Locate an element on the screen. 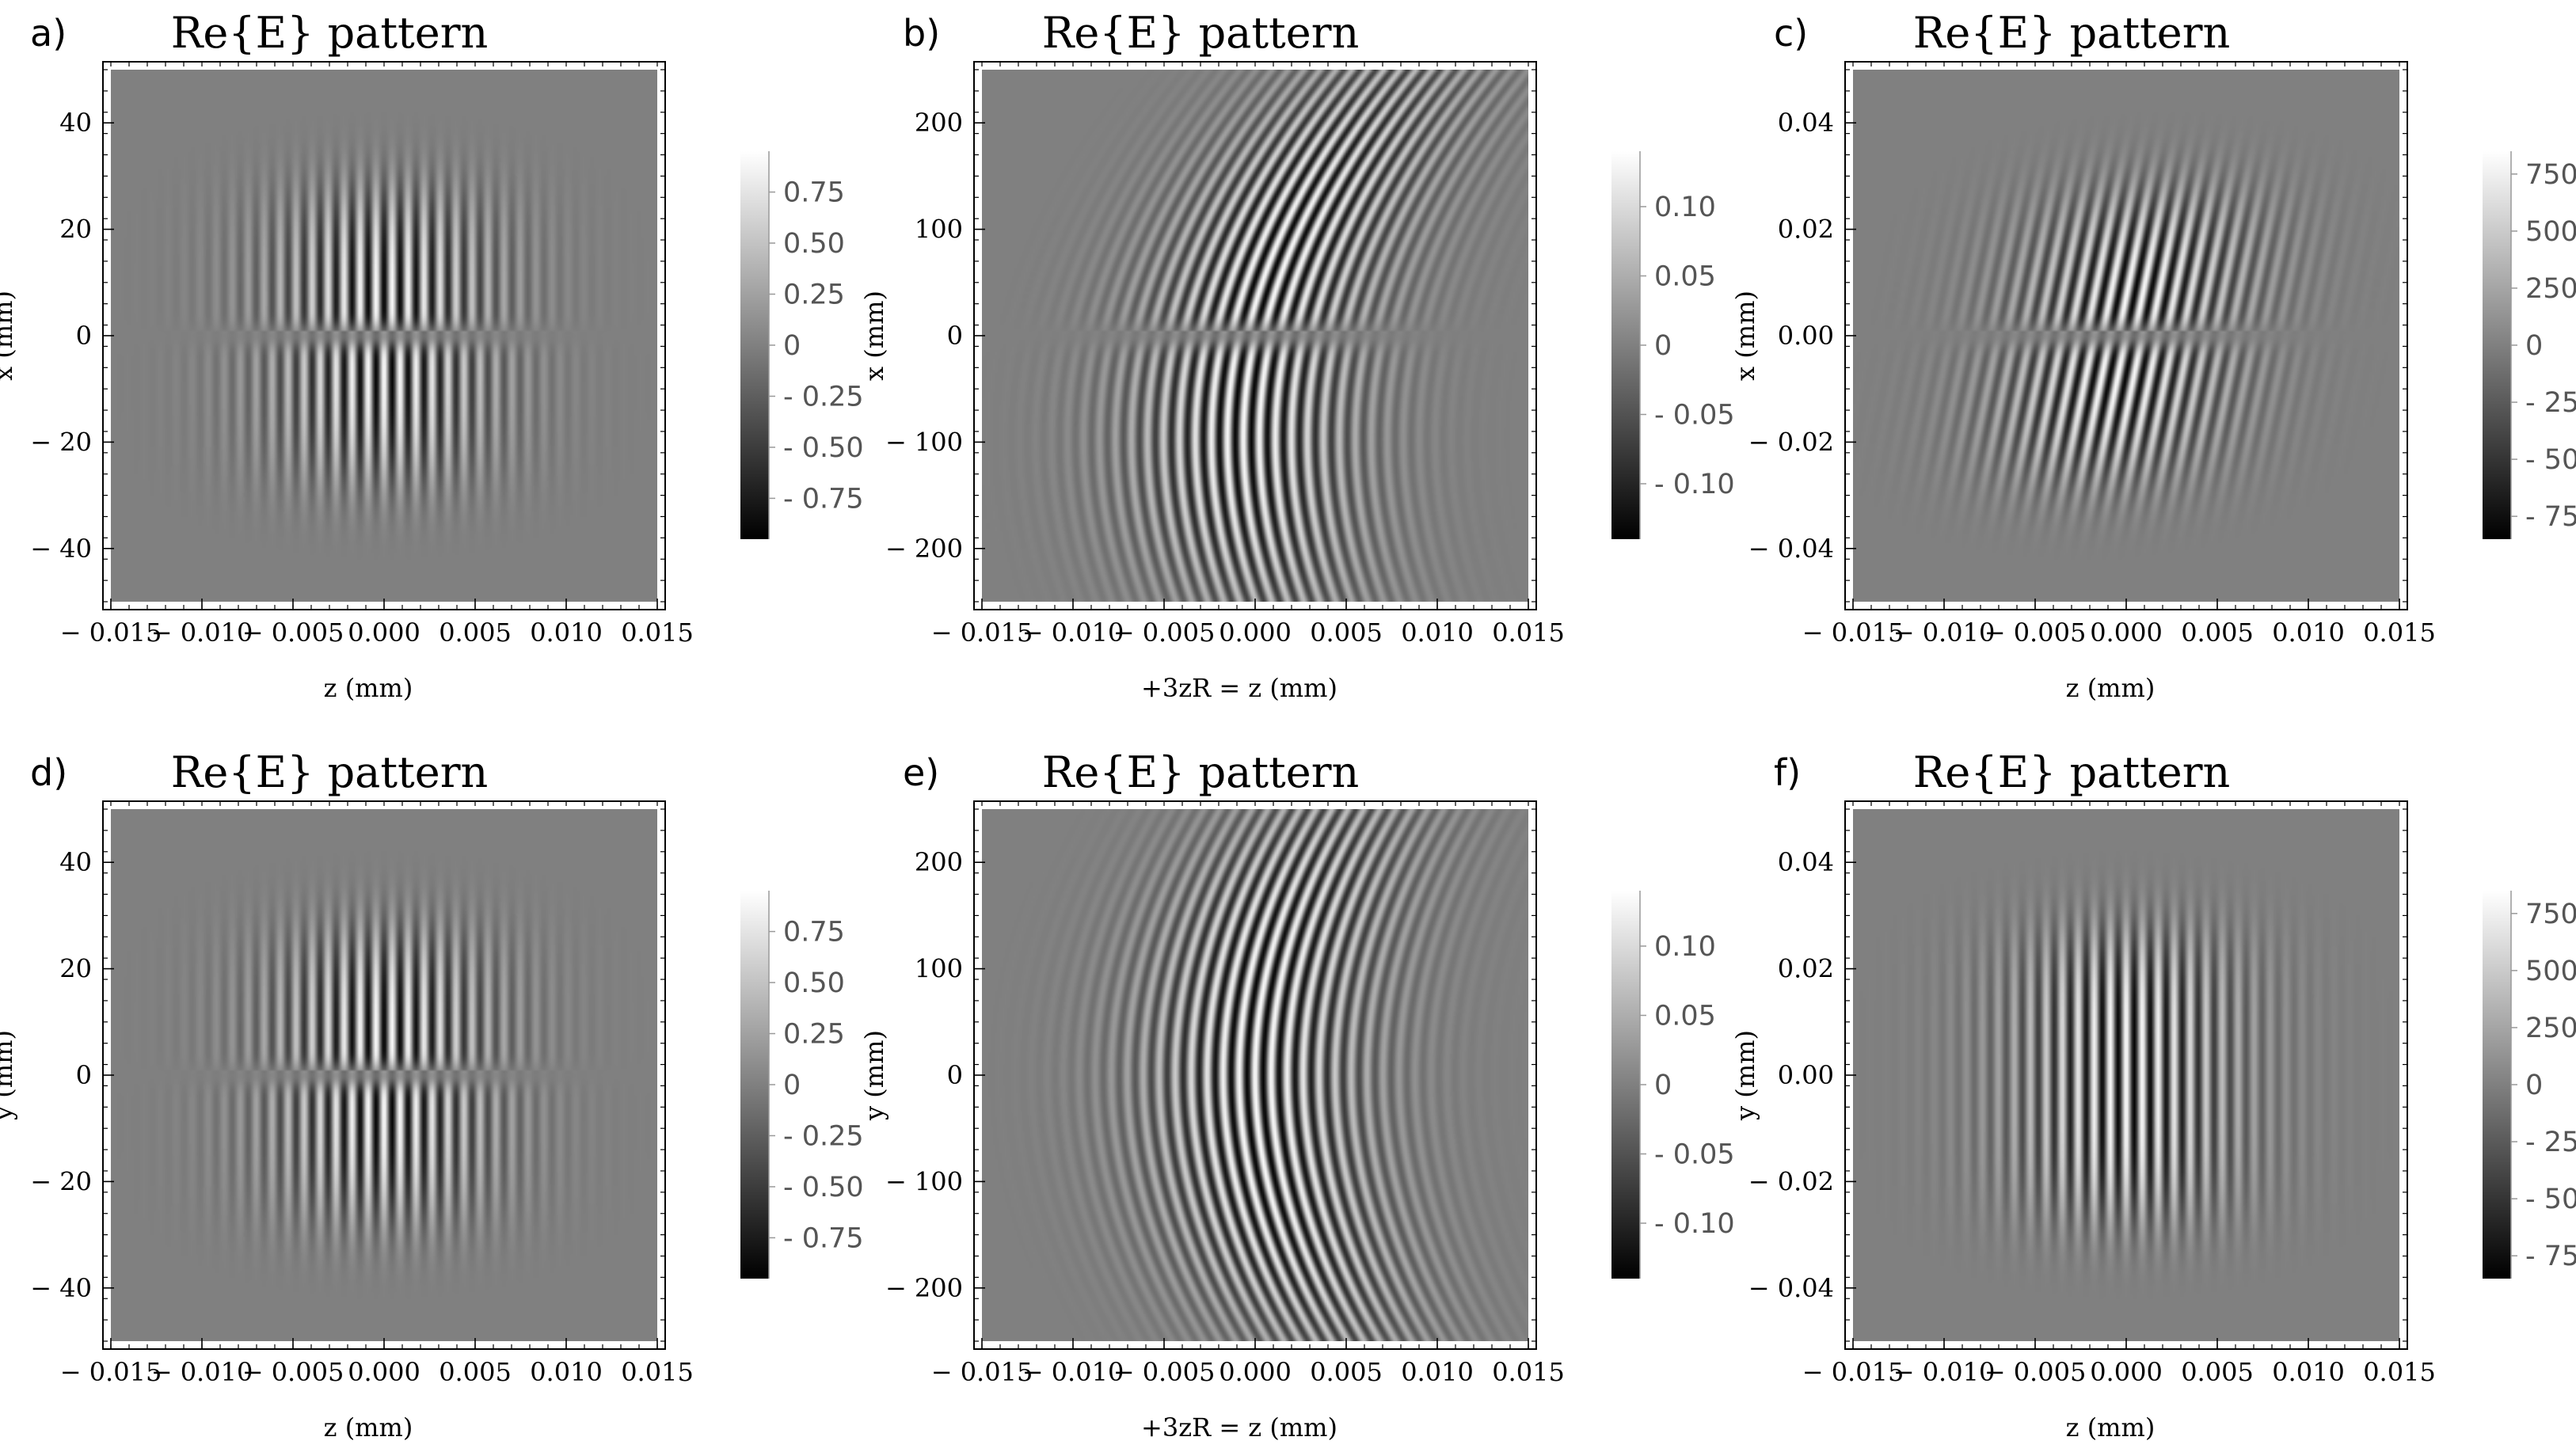 Image resolution: width=2576 pixels, height=1452 pixels. y-tick-label: 20 is located at coordinates (75, 969).